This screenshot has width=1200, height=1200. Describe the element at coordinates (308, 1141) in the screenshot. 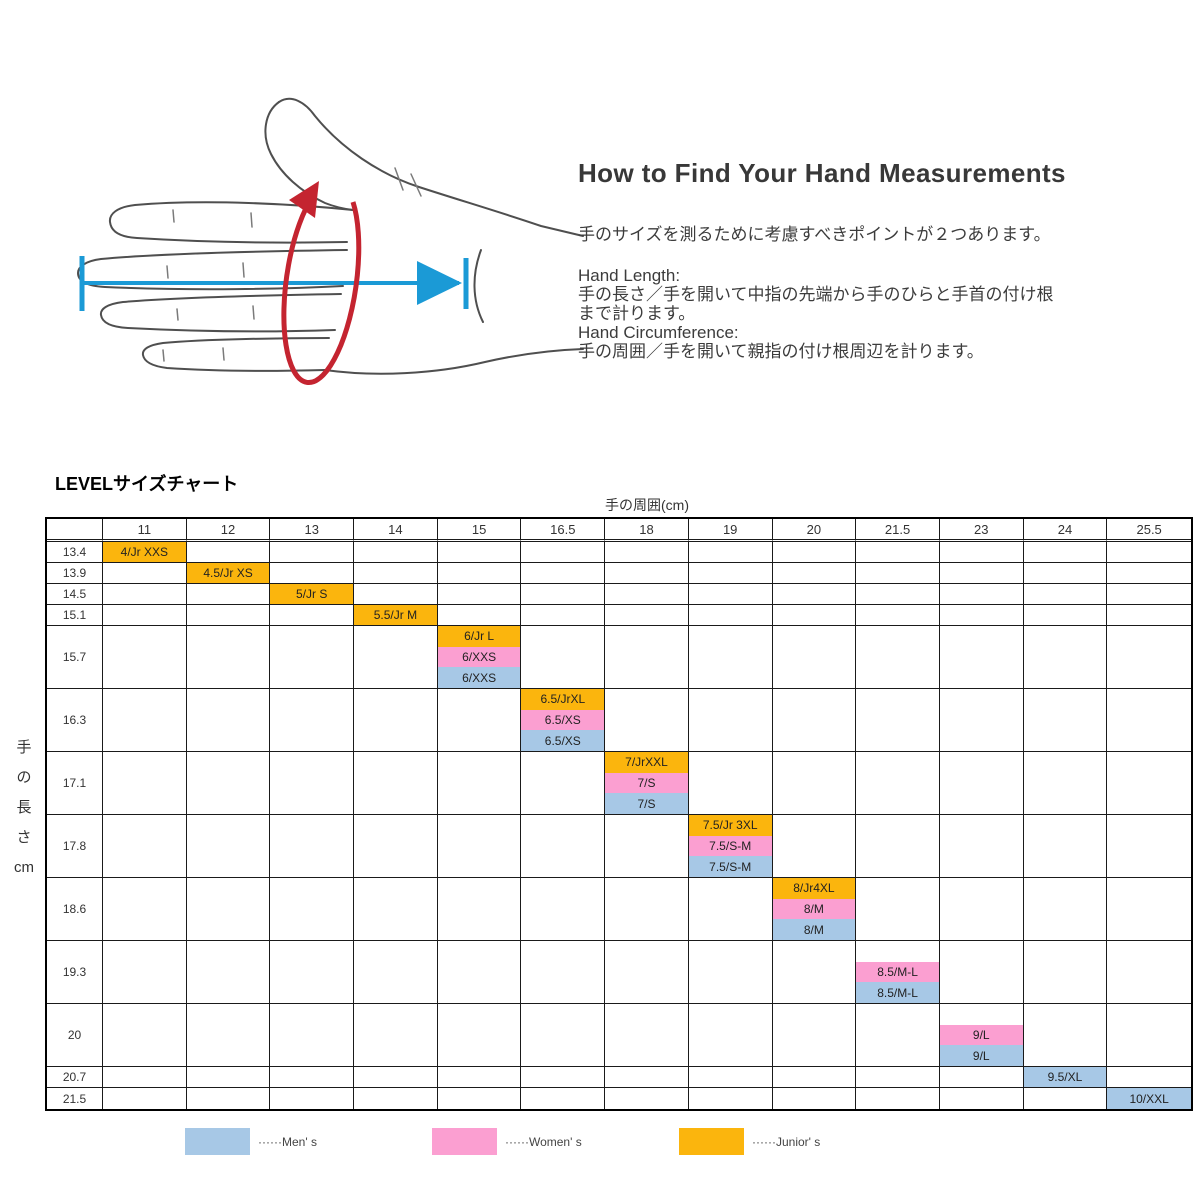

I see `legend-item-men: ······Men' s` at that location.